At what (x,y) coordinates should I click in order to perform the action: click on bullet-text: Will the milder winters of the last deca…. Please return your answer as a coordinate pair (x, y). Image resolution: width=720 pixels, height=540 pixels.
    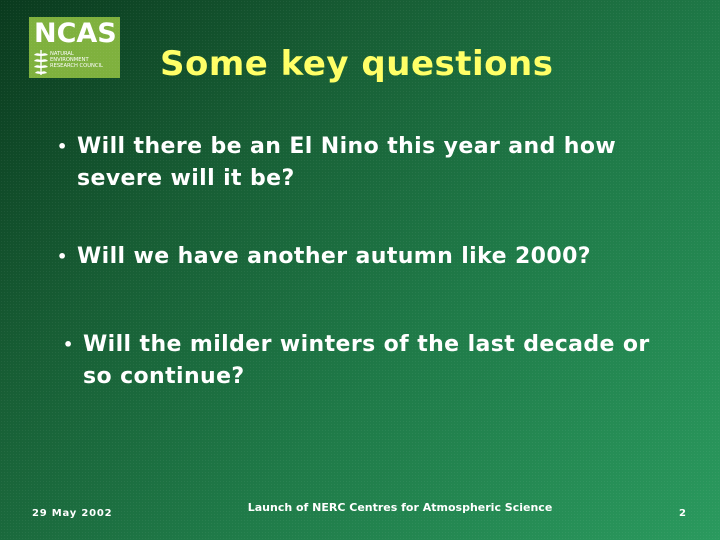
    Looking at the image, I should click on (366, 361).